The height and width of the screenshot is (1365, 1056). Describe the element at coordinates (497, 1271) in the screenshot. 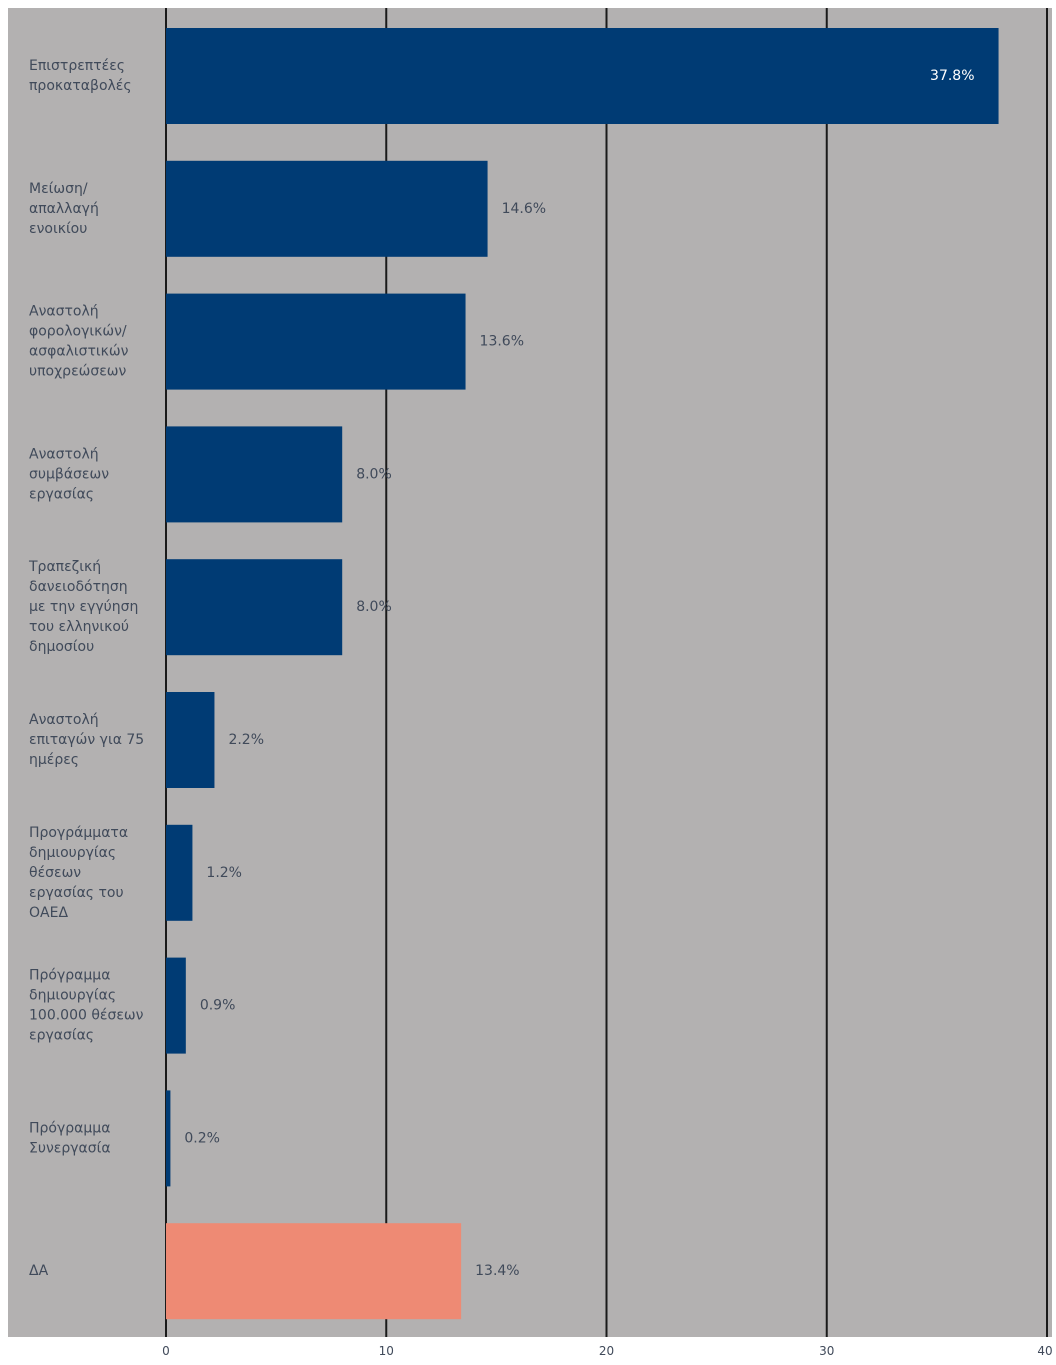

I see `value-label-10: 13.4%` at that location.